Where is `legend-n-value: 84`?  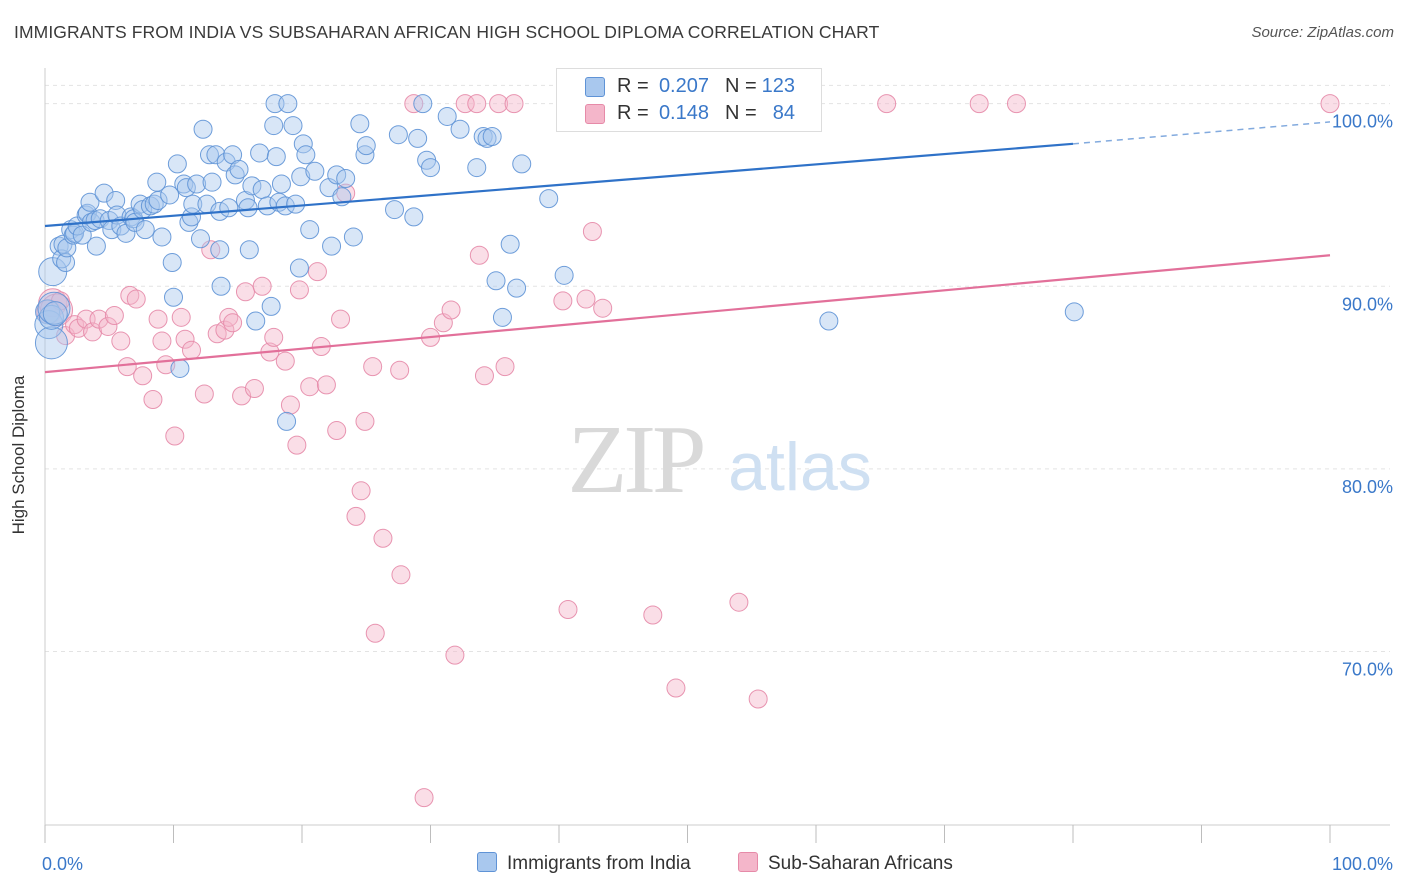 legend-n-value: 84 is located at coordinates (783, 113).